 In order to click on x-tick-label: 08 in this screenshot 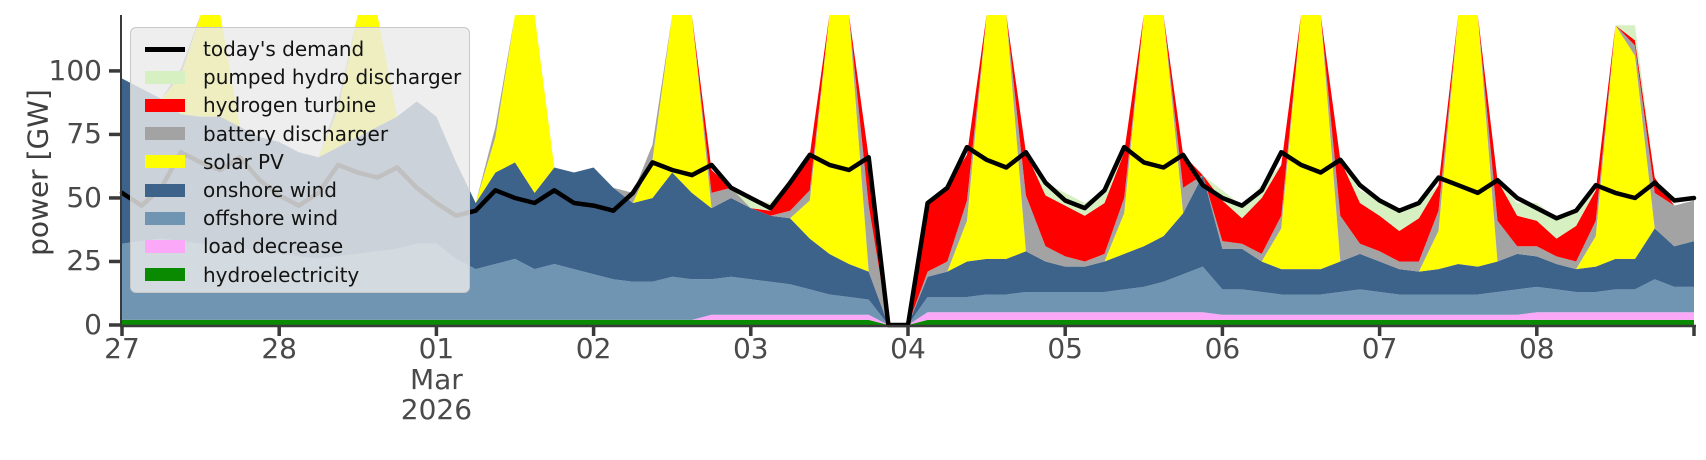, I will do `click(1536, 348)`.